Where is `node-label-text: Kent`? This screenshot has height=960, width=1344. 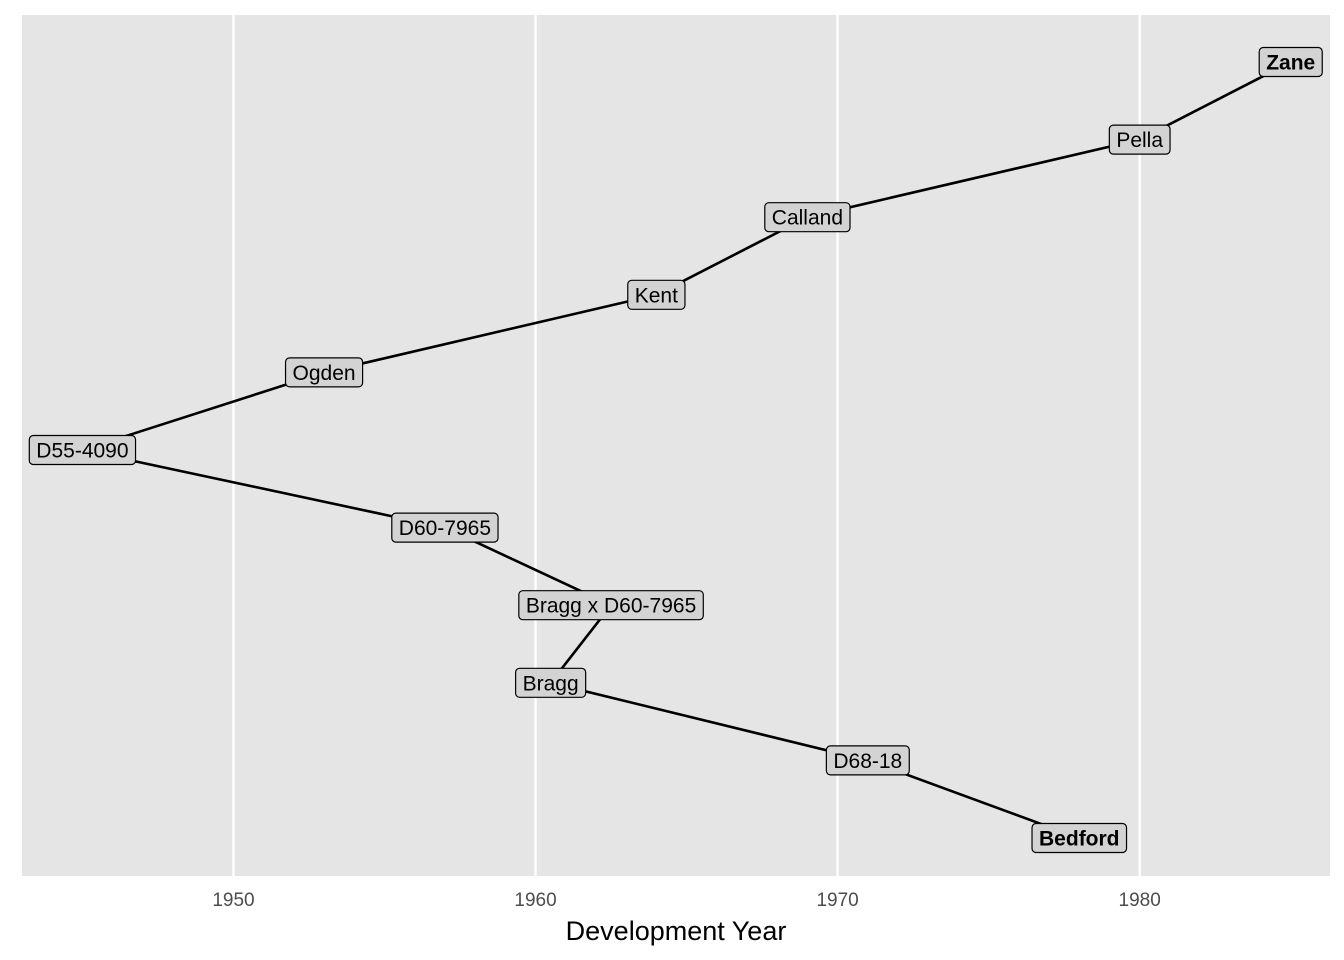
node-label-text: Kent is located at coordinates (656, 295).